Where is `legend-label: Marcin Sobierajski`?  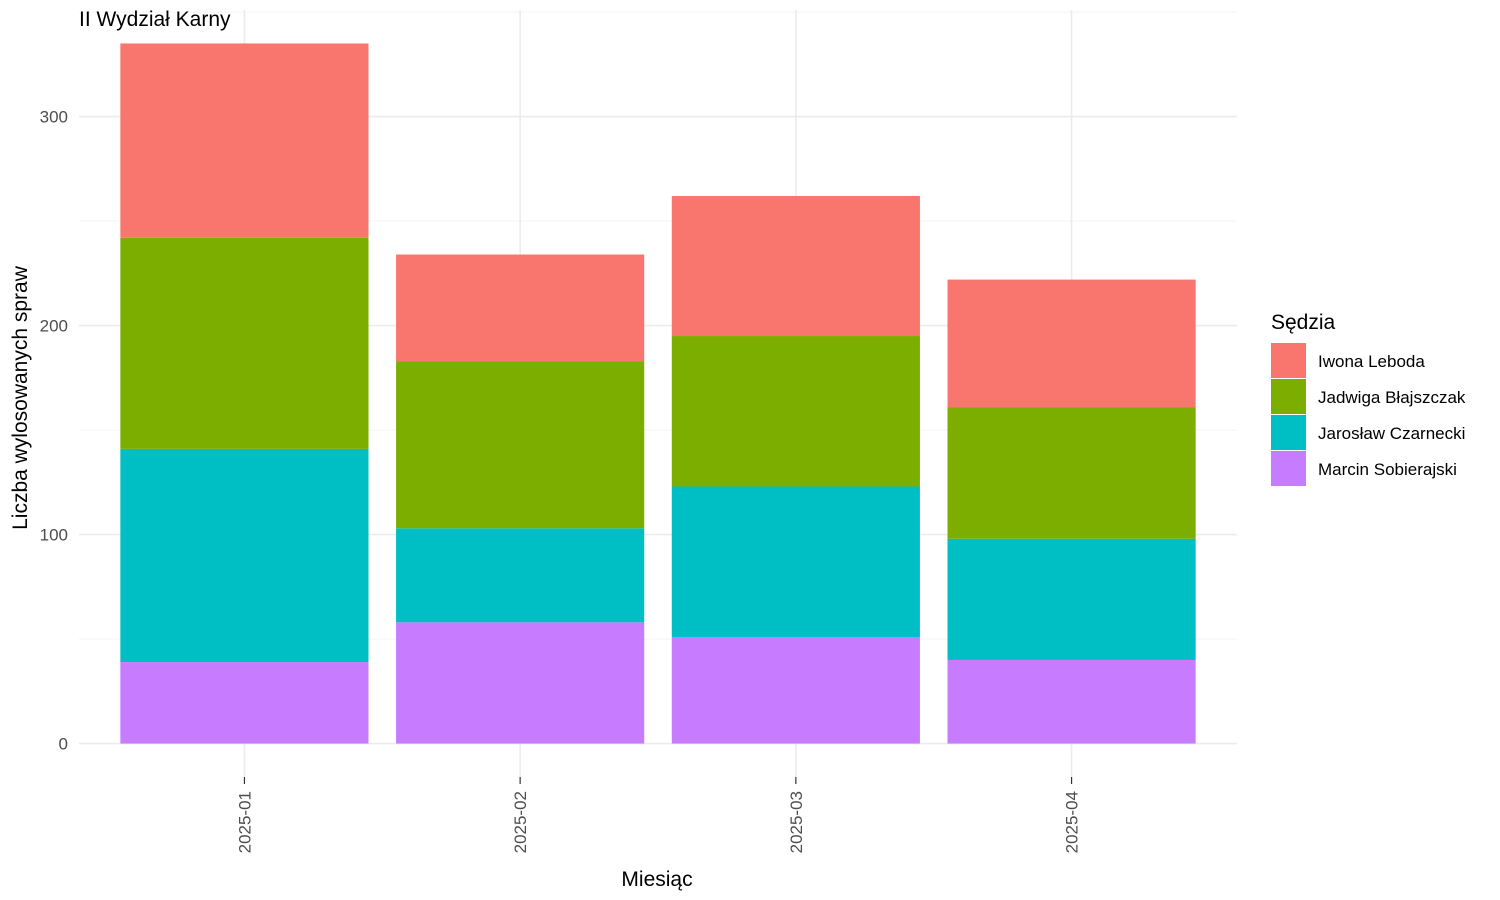 legend-label: Marcin Sobierajski is located at coordinates (1387, 469).